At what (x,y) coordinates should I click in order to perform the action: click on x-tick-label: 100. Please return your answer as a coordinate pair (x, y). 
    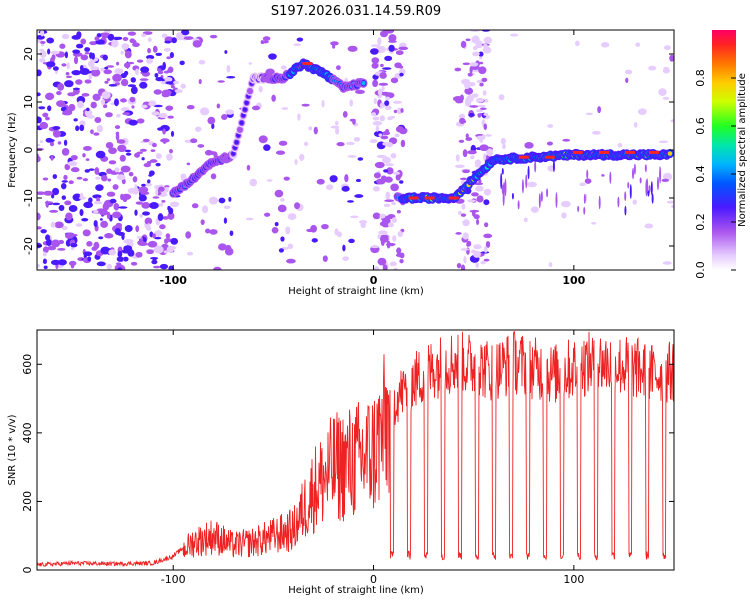
    Looking at the image, I should click on (573, 280).